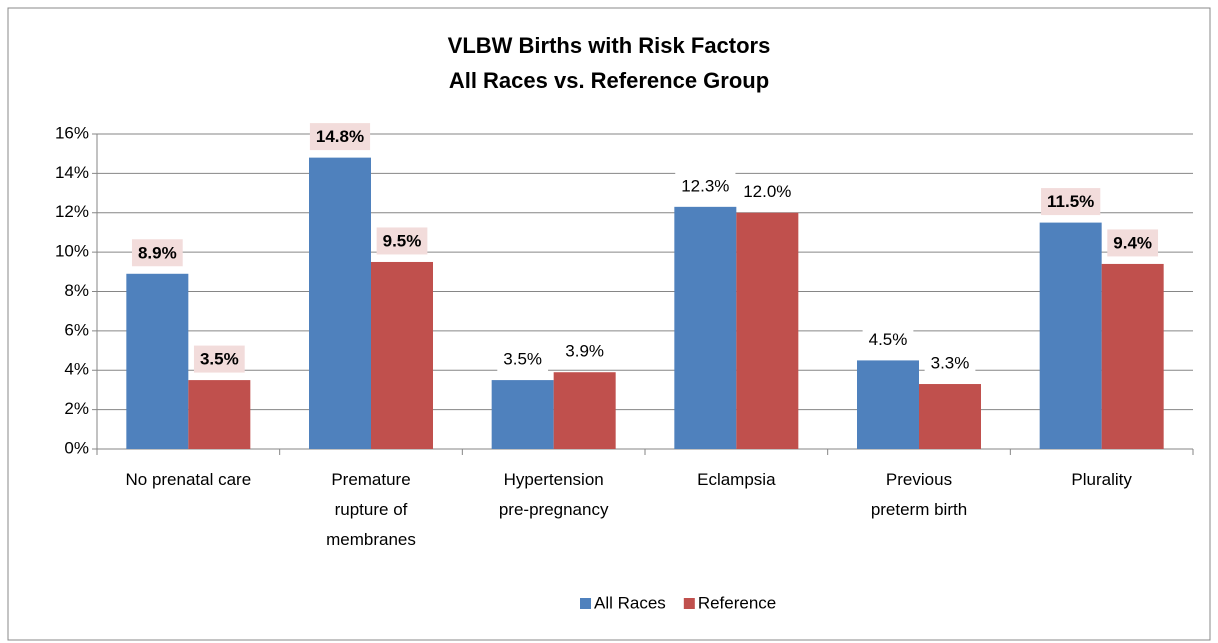 This screenshot has height=643, width=1218. I want to click on data-label: 14.8%, so click(340, 136).